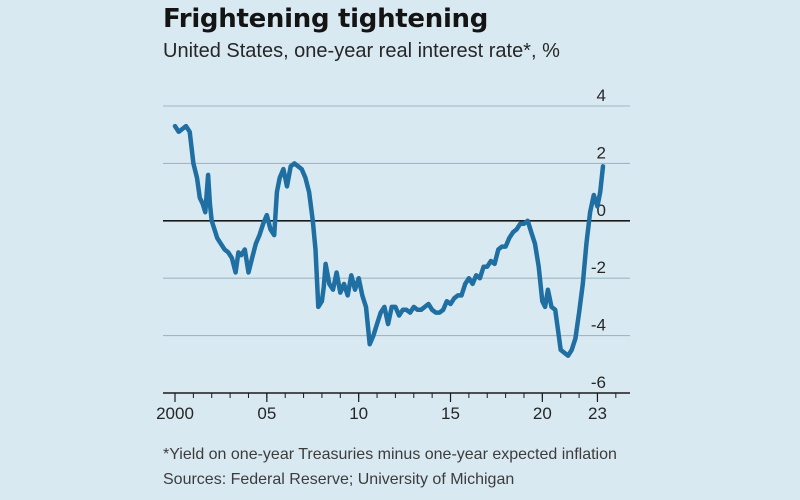  Describe the element at coordinates (598, 382) in the screenshot. I see `y-tick-label: -6` at that location.